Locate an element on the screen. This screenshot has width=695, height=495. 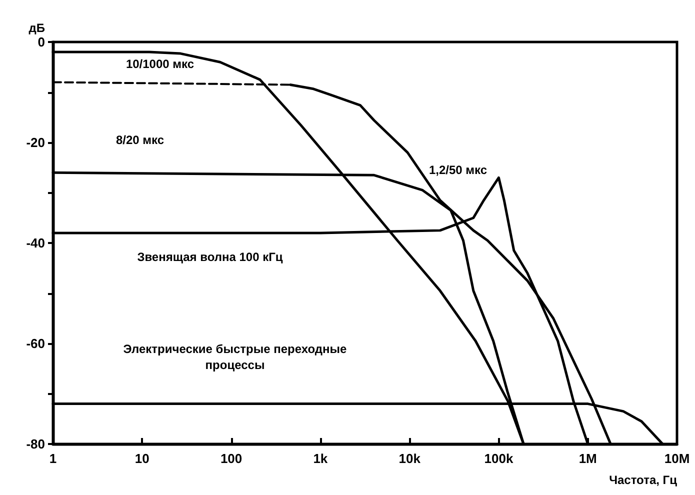
y-tick-label: -60 is located at coordinates (35, 343).